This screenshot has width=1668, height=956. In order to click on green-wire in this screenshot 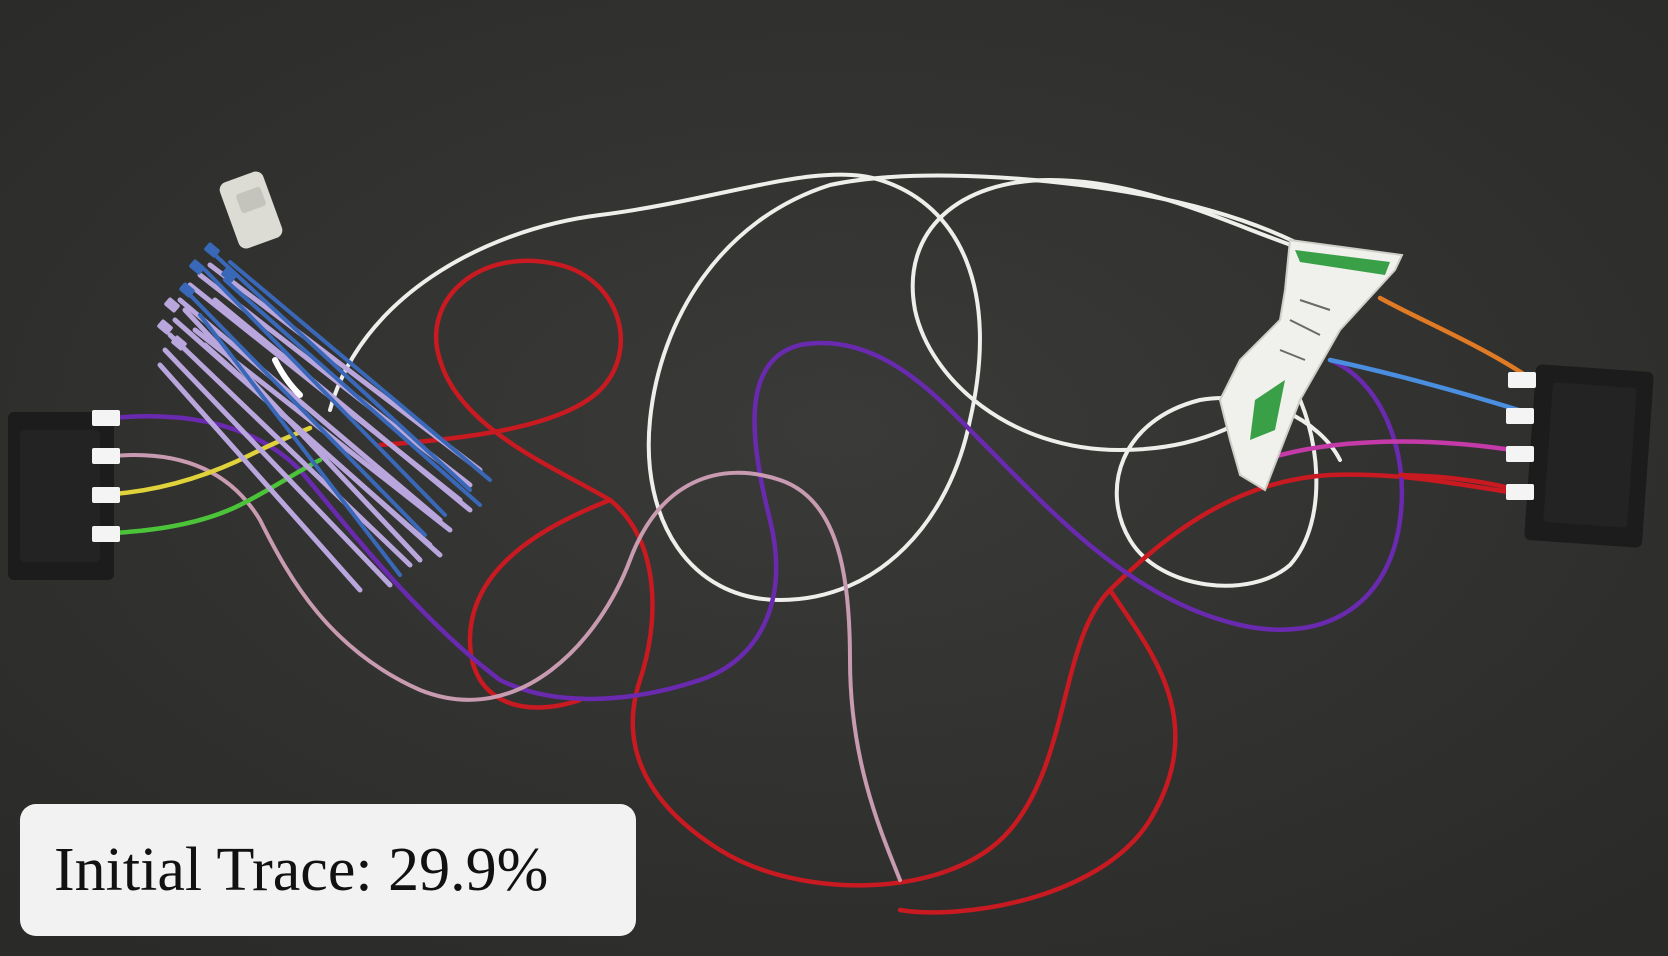, I will do `click(216, 496)`.